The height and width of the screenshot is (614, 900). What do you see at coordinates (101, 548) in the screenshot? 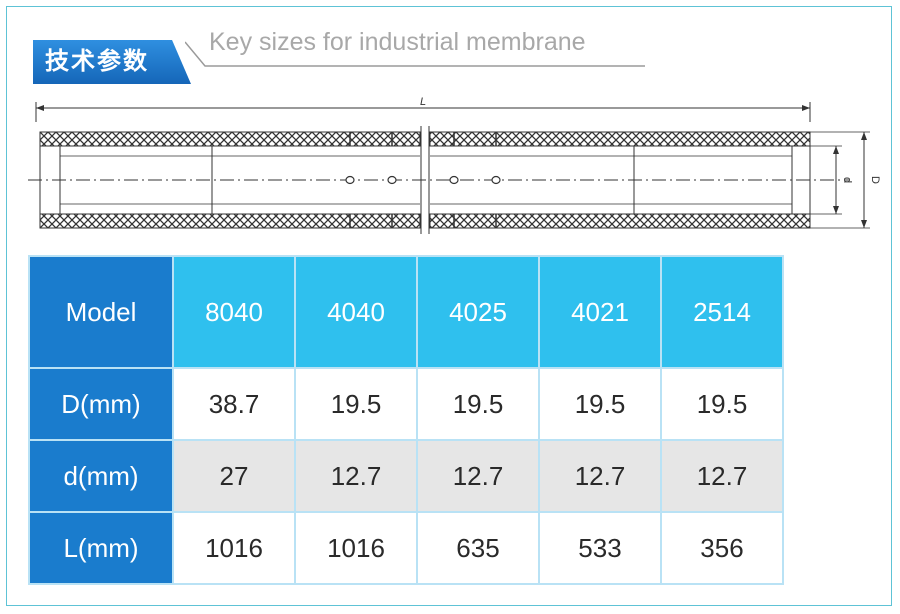
I see `row-label: L(mm)` at bounding box center [101, 548].